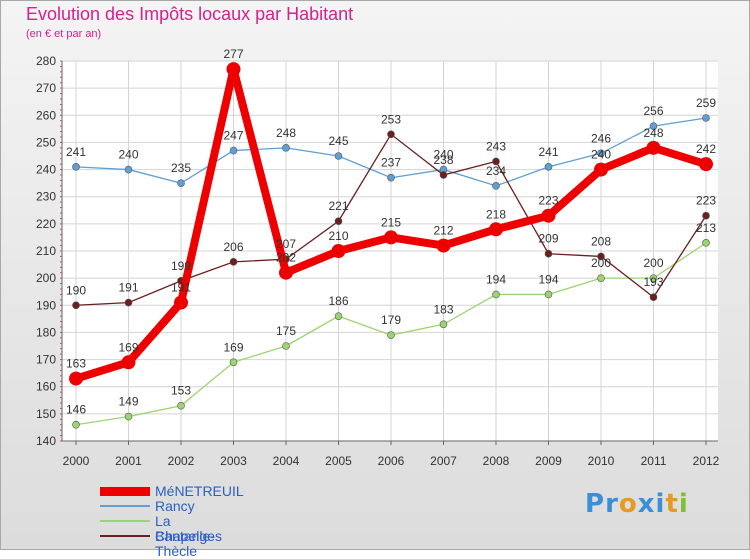 The width and height of the screenshot is (750, 559). What do you see at coordinates (706, 103) in the screenshot?
I see `data-label: 259` at bounding box center [706, 103].